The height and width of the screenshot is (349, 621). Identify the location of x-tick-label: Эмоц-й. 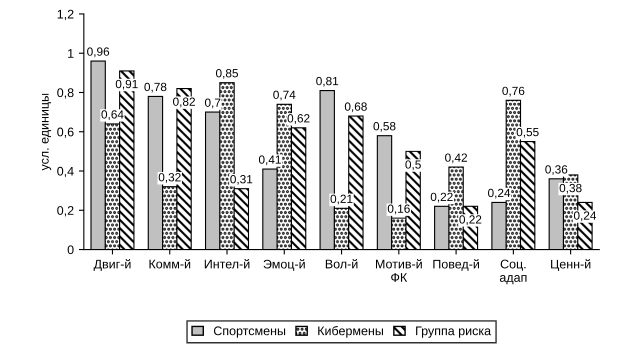
(284, 265).